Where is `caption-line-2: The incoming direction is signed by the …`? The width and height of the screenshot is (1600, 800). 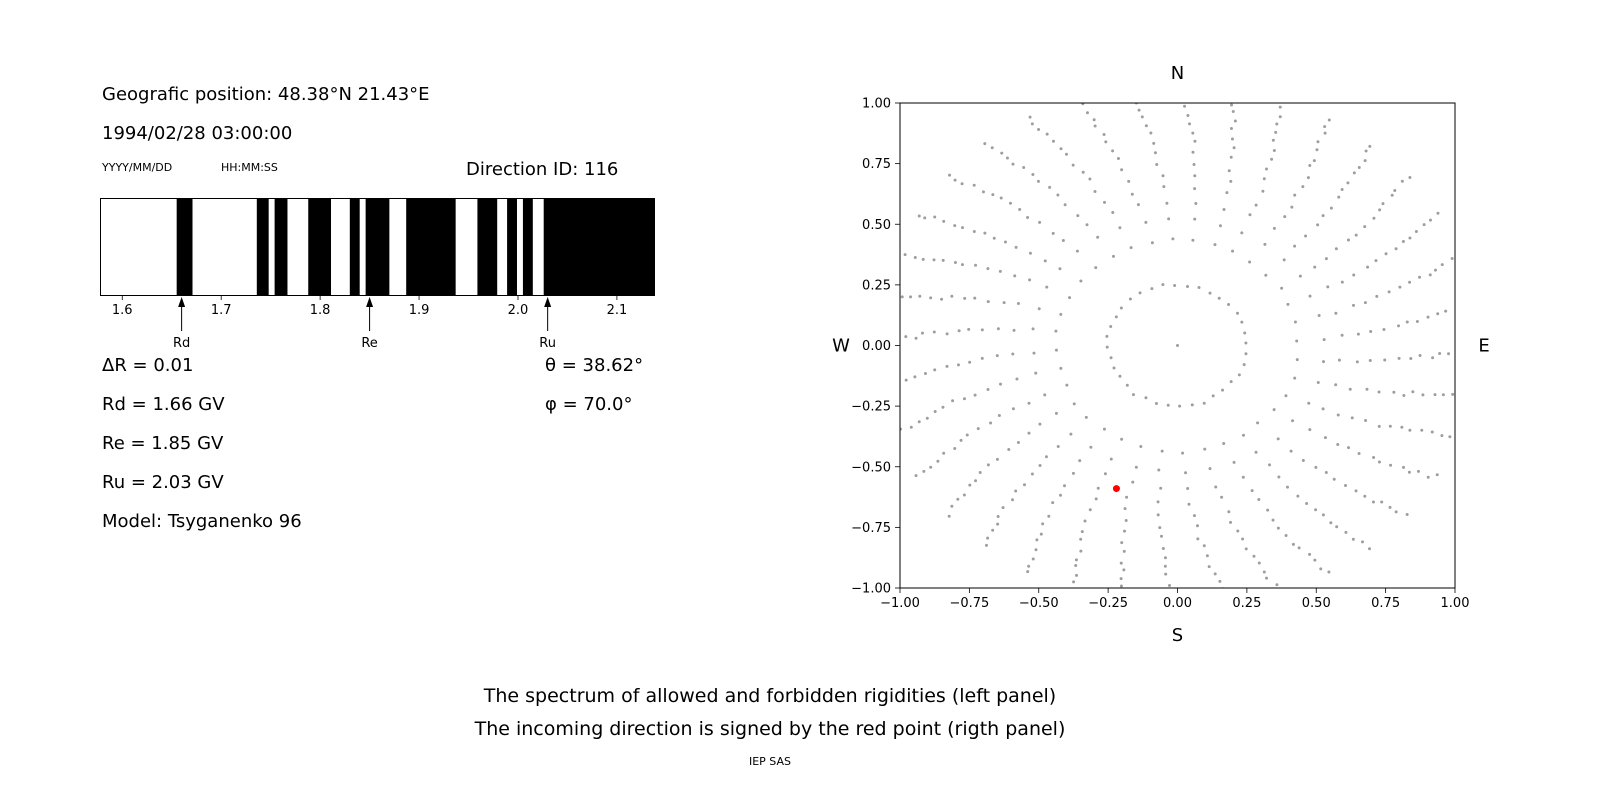
caption-line-2: The incoming direction is signed by the … is located at coordinates (770, 729).